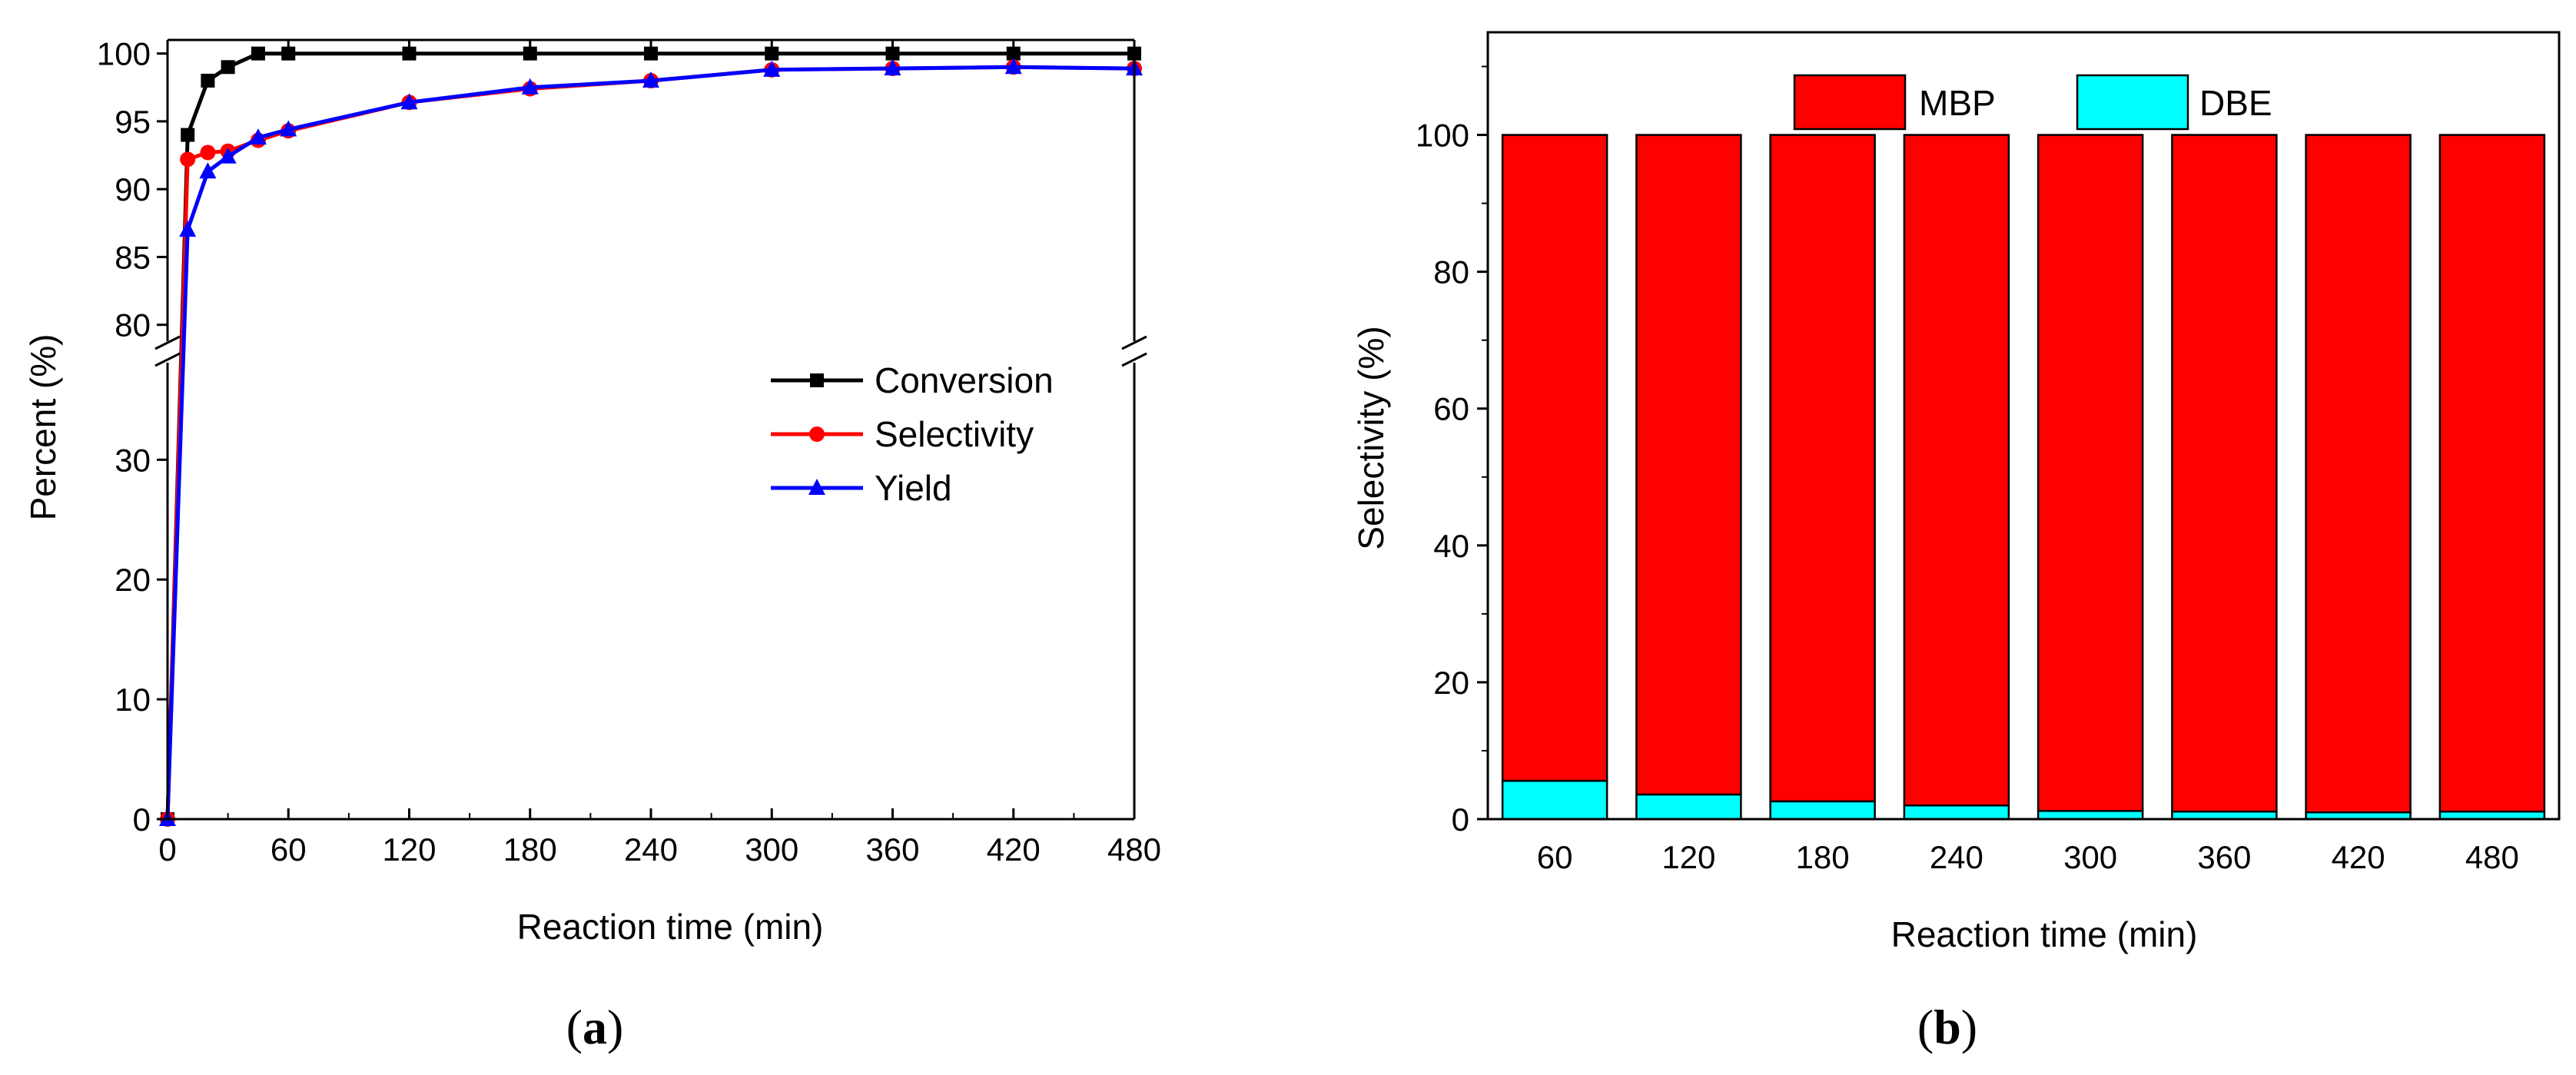  What do you see at coordinates (817, 434) in the screenshot?
I see `chart-a-legend-marker-selectivity` at bounding box center [817, 434].